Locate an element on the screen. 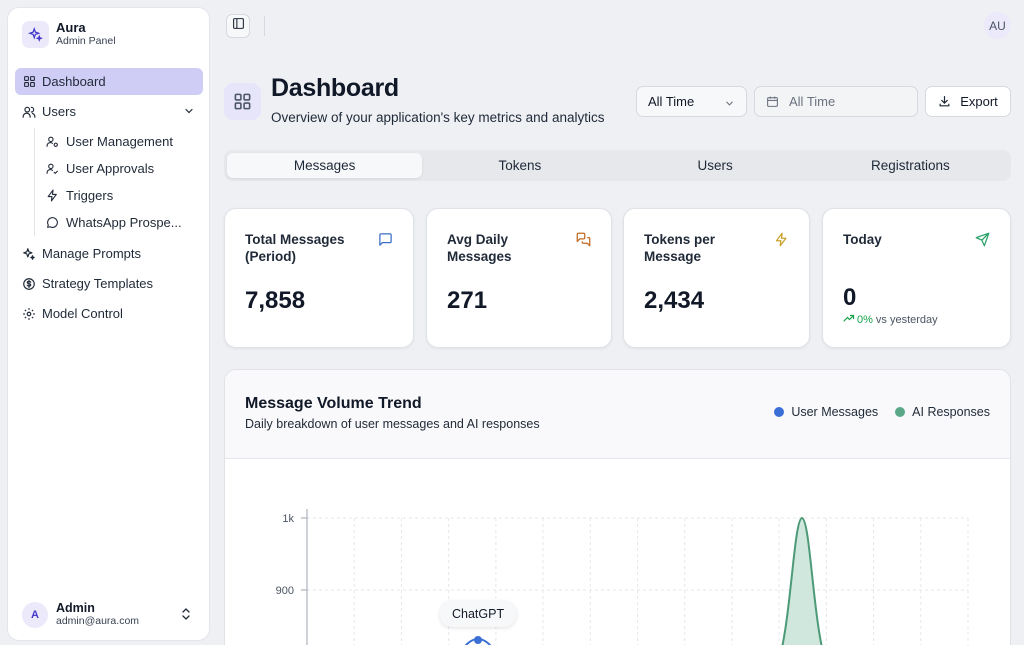 This screenshot has height=645, width=1024. stat-label-line: Message is located at coordinates (673, 256).